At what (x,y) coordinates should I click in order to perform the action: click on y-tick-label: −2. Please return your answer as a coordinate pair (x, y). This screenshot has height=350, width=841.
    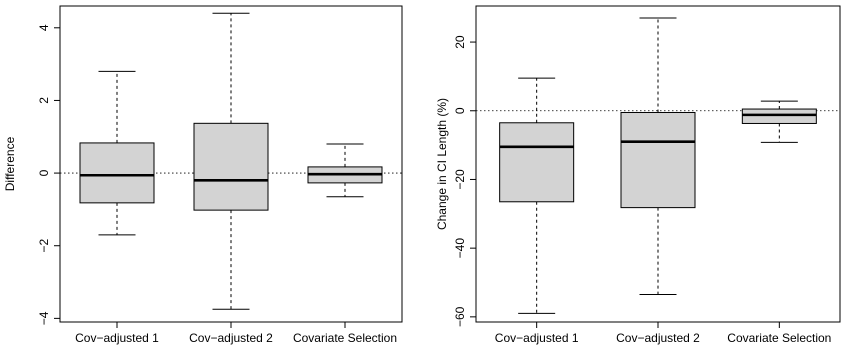
    Looking at the image, I should click on (44, 246).